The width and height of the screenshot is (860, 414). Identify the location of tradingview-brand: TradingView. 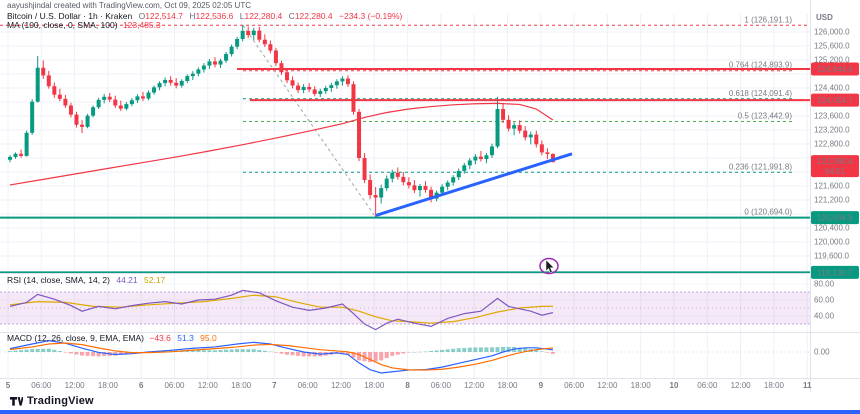
(51, 401).